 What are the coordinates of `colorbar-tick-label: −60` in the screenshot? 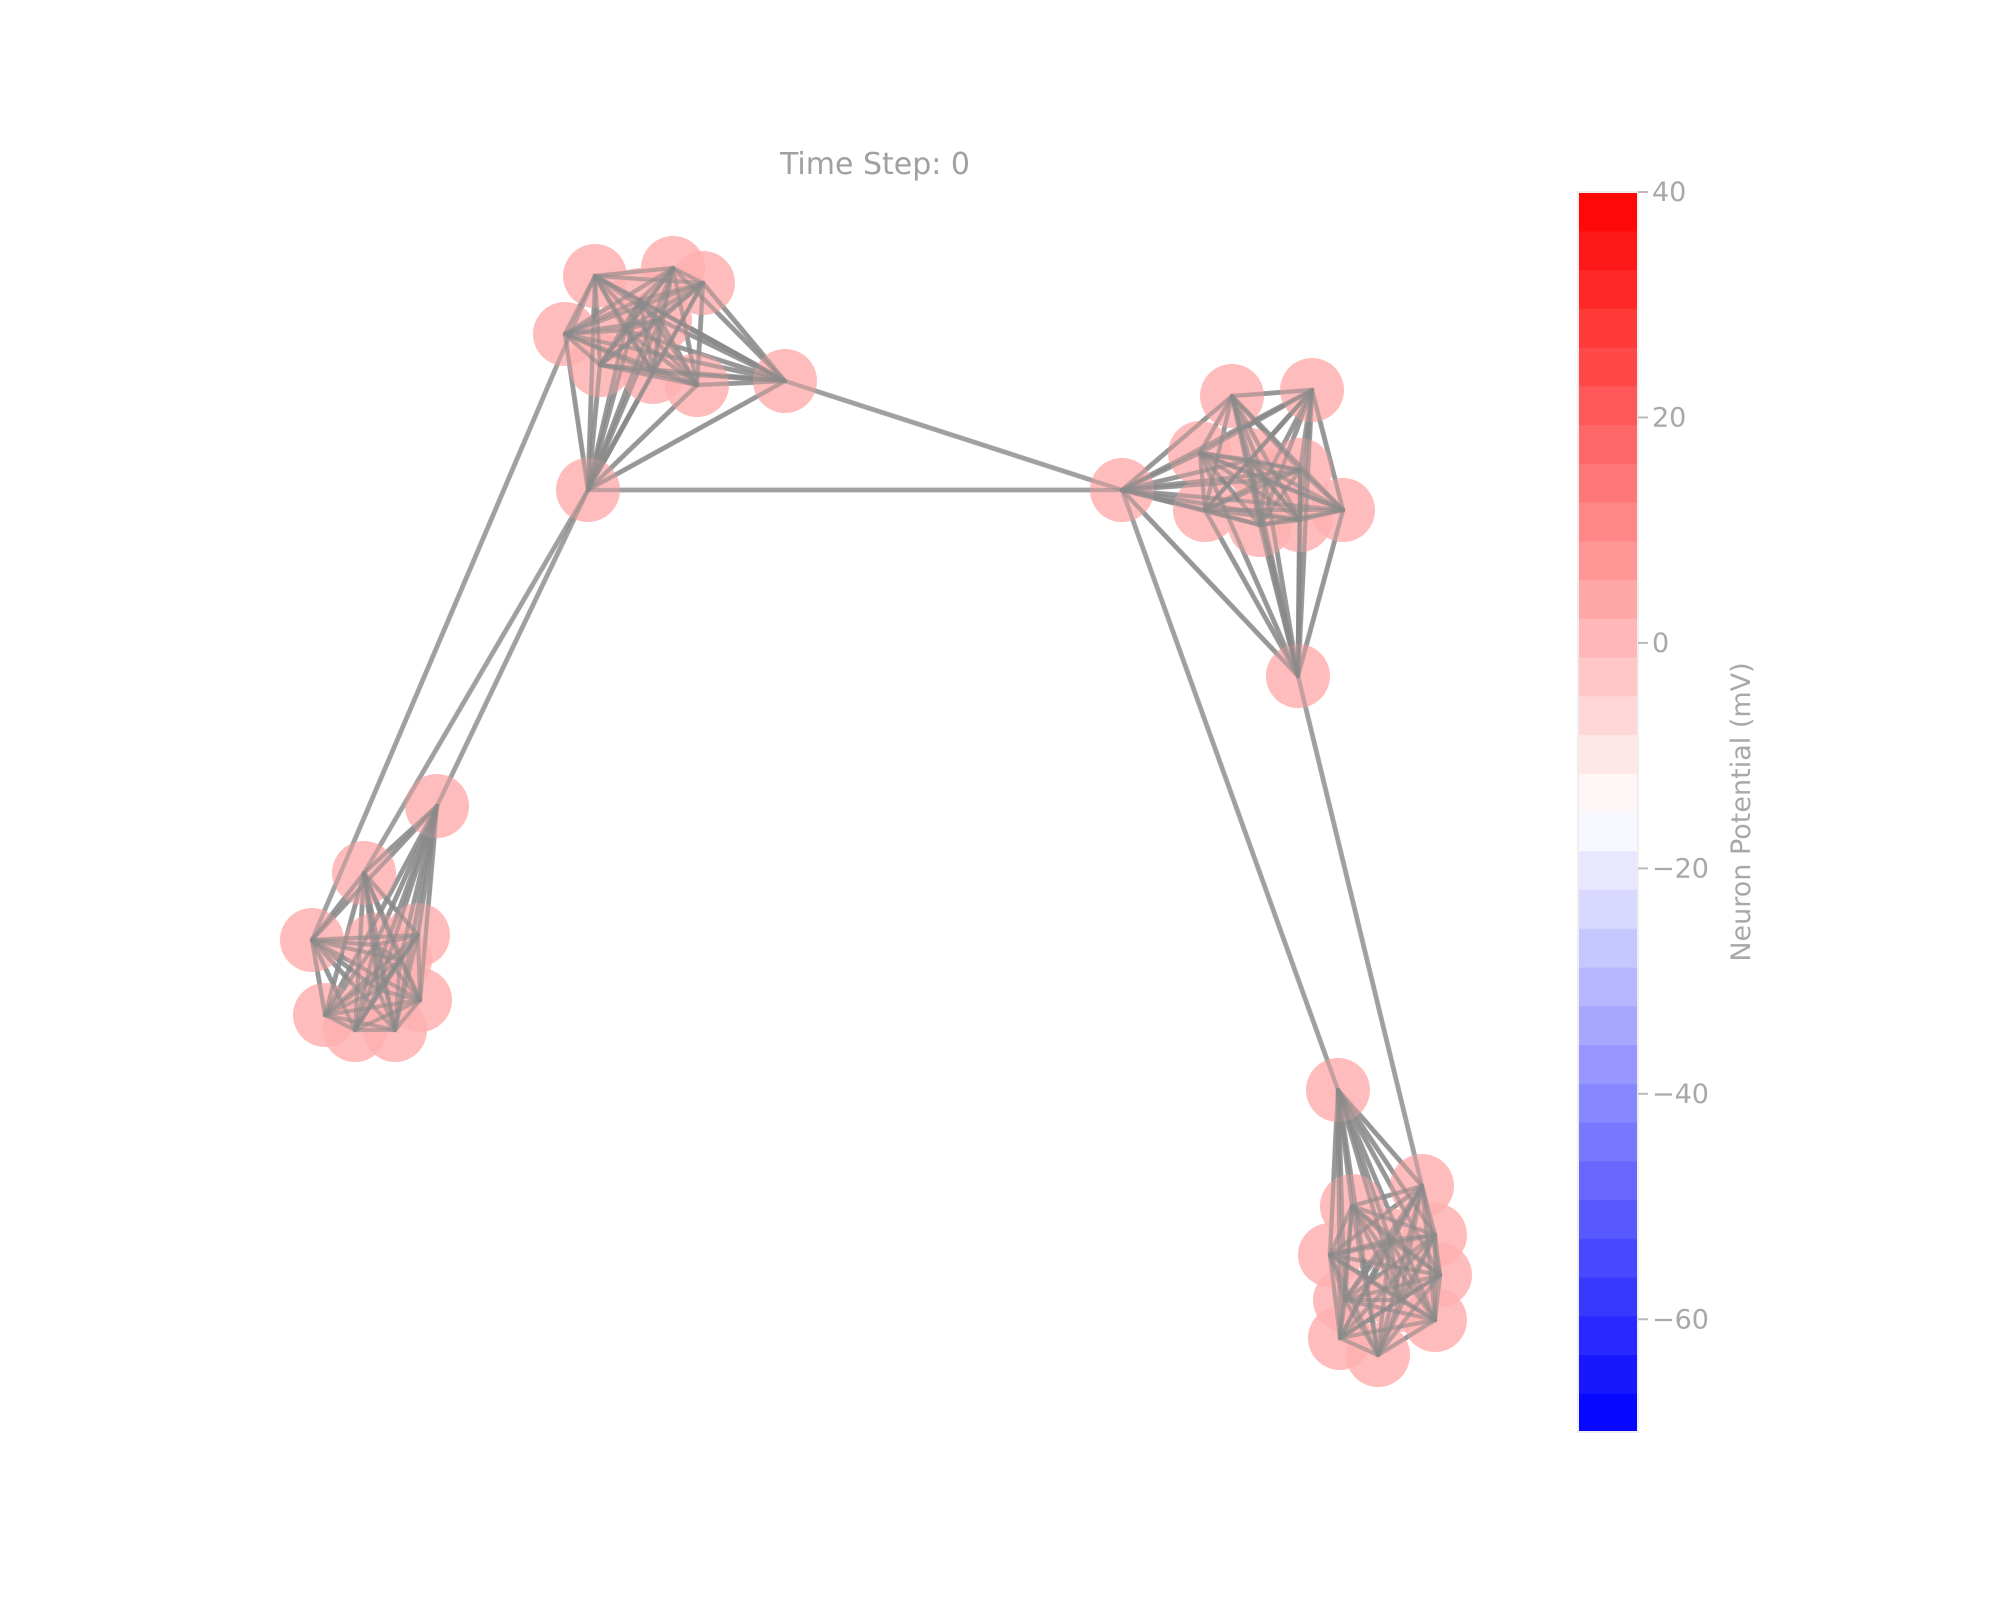 It's located at (1680, 1319).